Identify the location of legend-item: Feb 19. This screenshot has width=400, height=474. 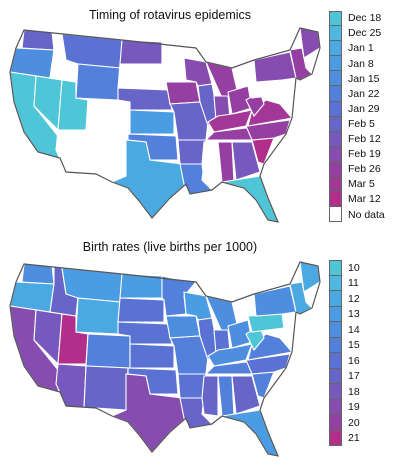
(357, 154).